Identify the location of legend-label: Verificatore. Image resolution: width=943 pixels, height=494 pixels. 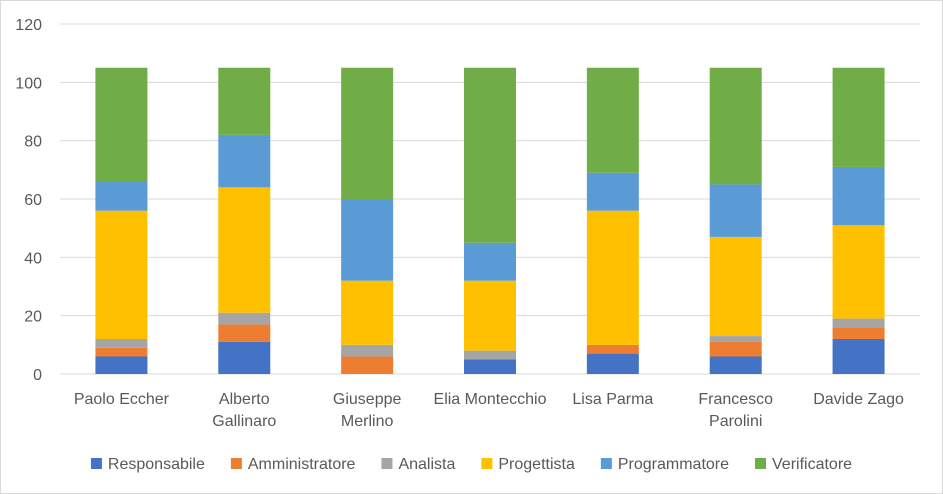
(812, 464).